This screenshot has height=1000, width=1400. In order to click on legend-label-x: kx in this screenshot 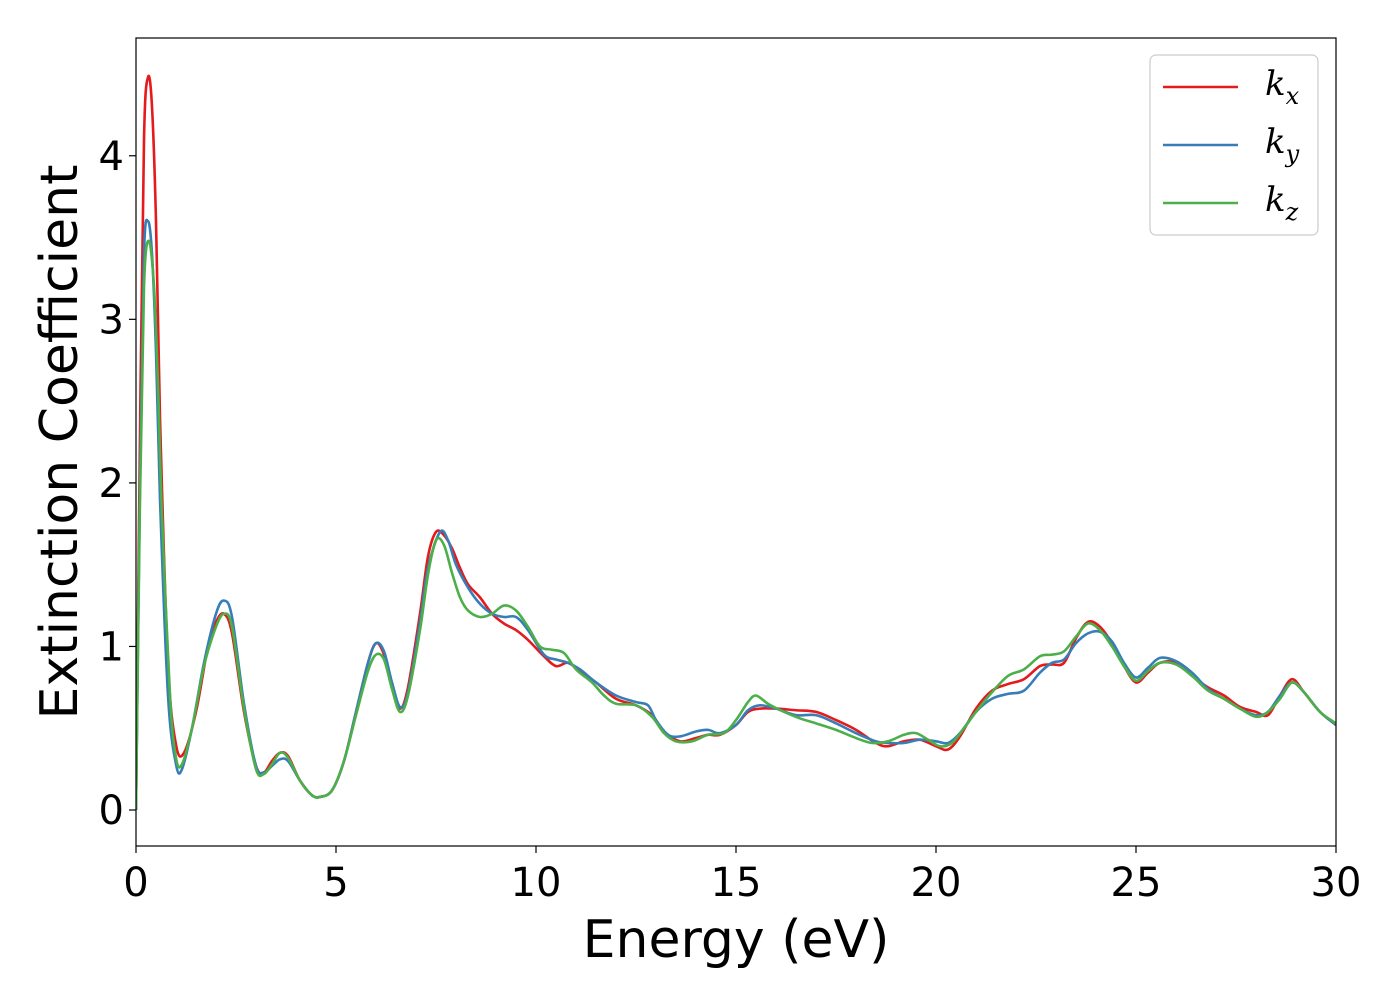, I will do `click(1282, 87)`.